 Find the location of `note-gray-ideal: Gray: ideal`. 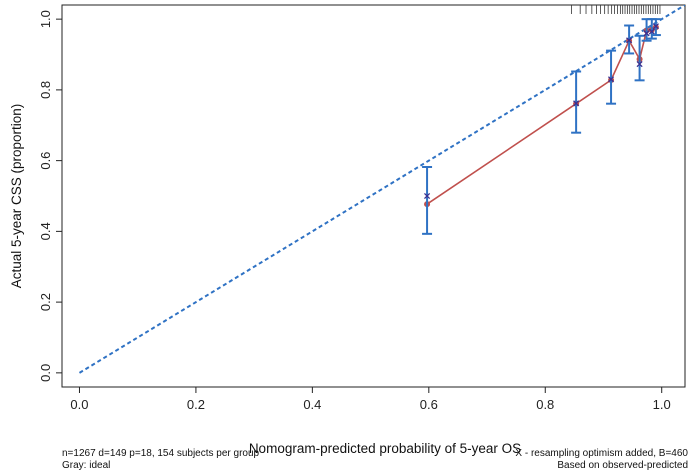

note-gray-ideal: Gray: ideal is located at coordinates (86, 465).